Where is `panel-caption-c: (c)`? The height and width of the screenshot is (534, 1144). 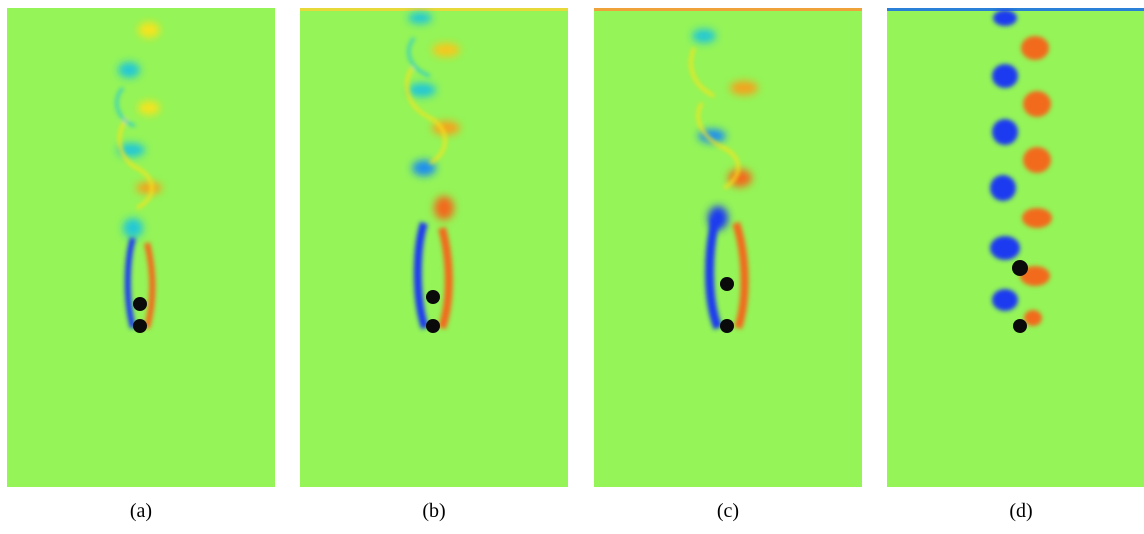 panel-caption-c: (c) is located at coordinates (728, 511).